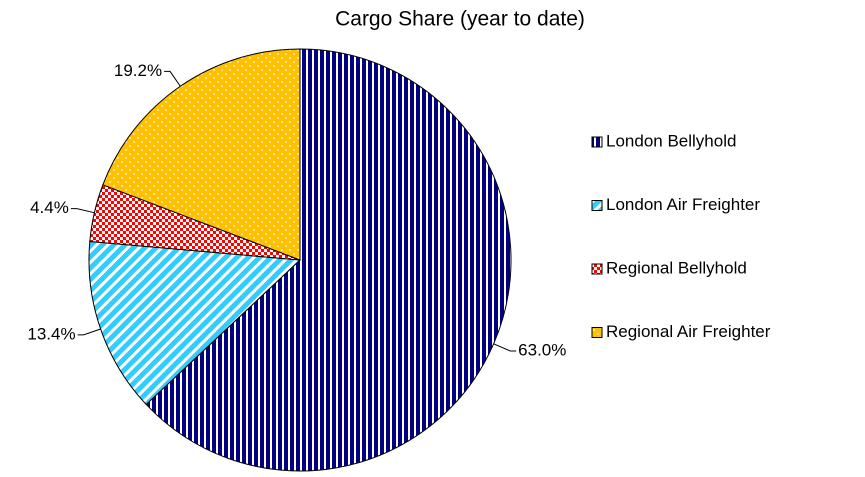  I want to click on legend-label: Regional Bellyhold, so click(676, 267).